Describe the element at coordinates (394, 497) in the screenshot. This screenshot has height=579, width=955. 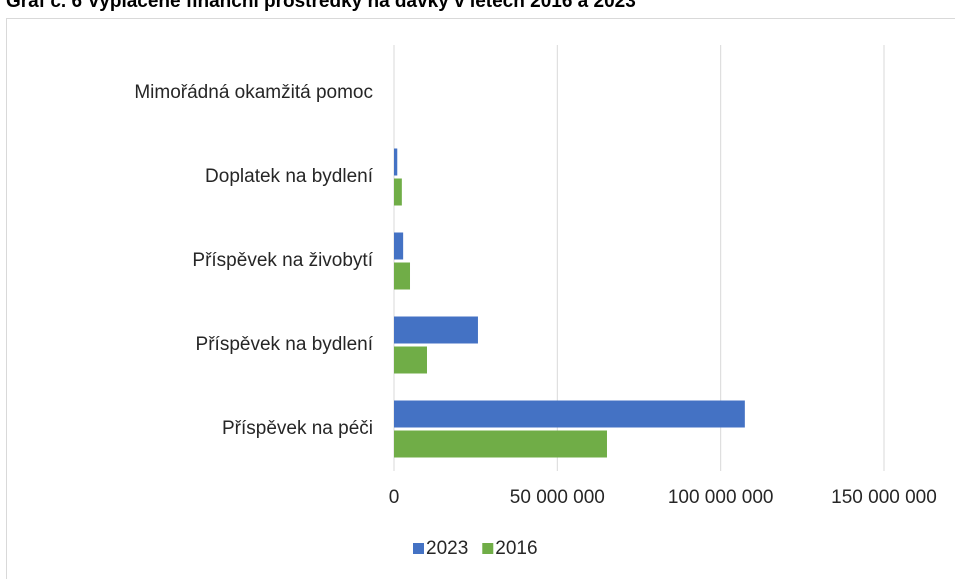
I see `x-tick-label: 0` at that location.